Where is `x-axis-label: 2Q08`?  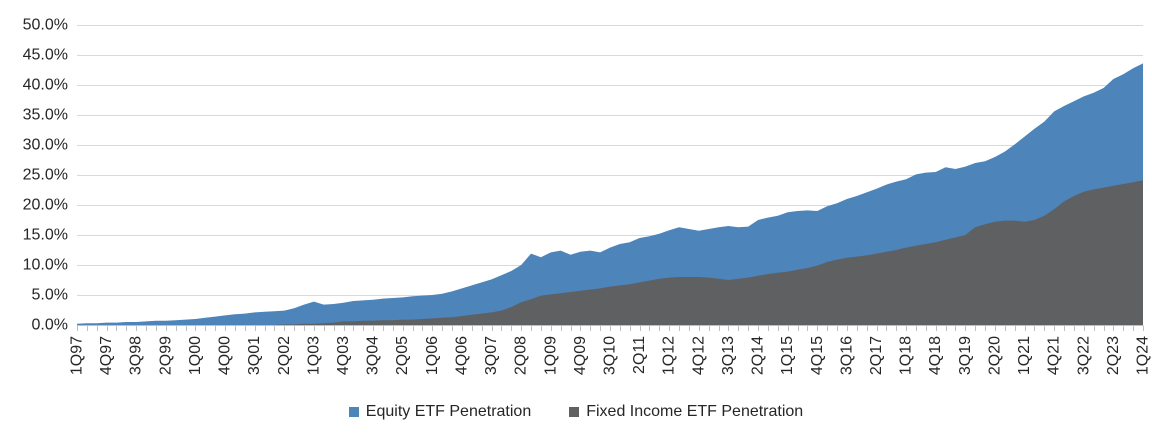
x-axis-label: 2Q08 is located at coordinates (521, 355).